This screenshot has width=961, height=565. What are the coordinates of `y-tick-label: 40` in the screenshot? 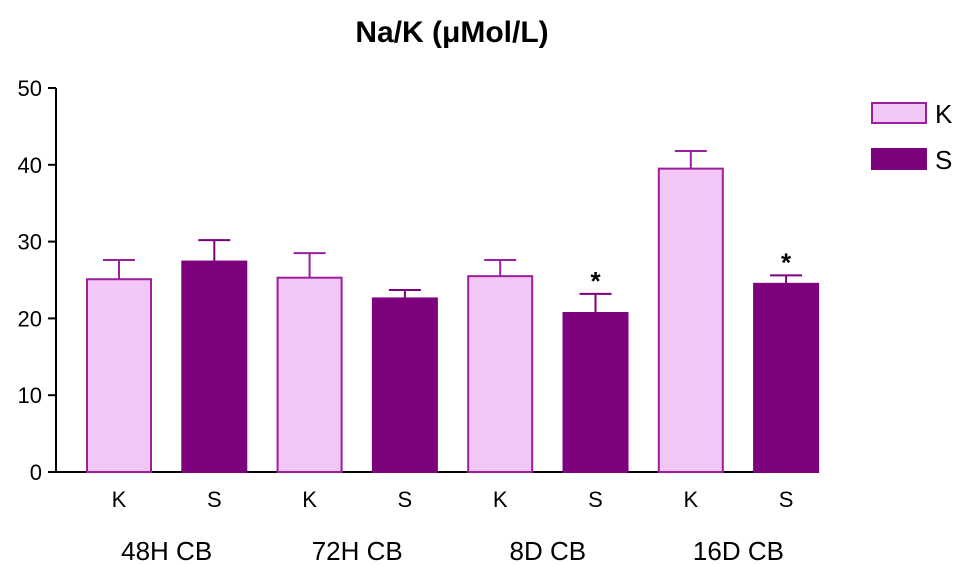 It's located at (30, 165).